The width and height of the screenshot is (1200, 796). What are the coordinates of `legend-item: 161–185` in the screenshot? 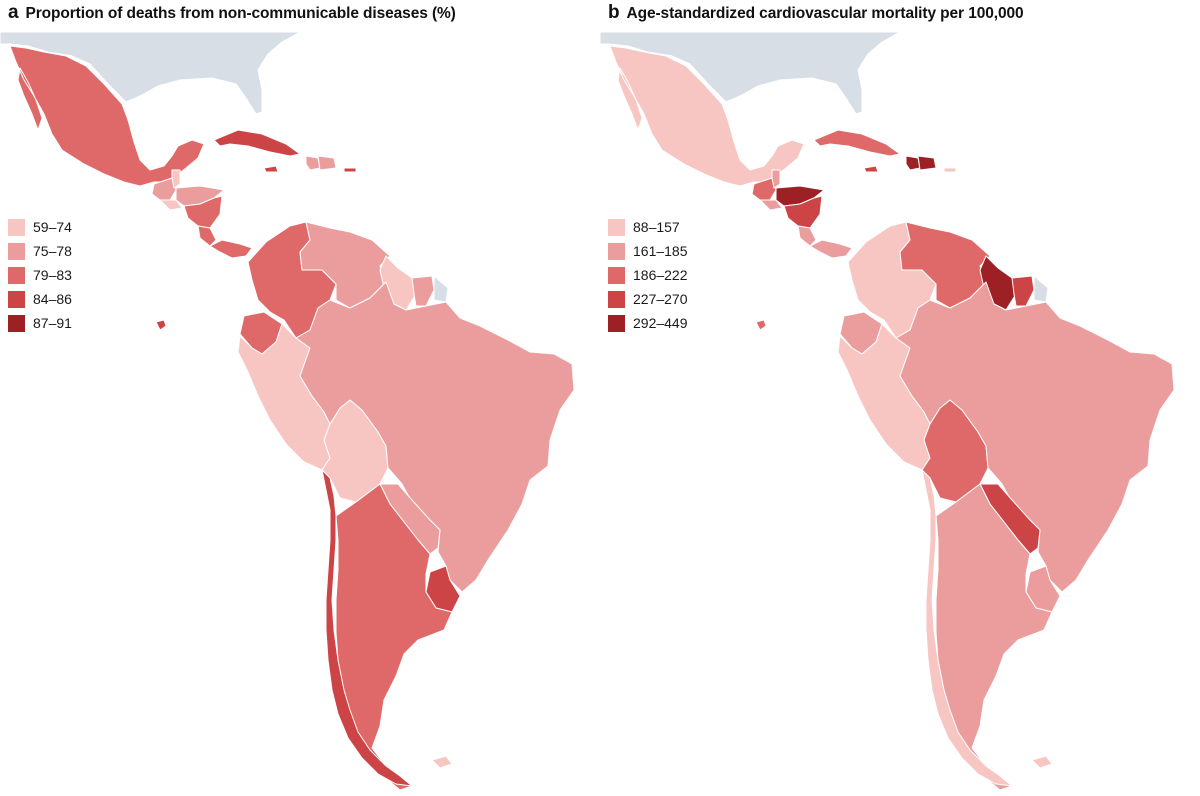 It's located at (648, 251).